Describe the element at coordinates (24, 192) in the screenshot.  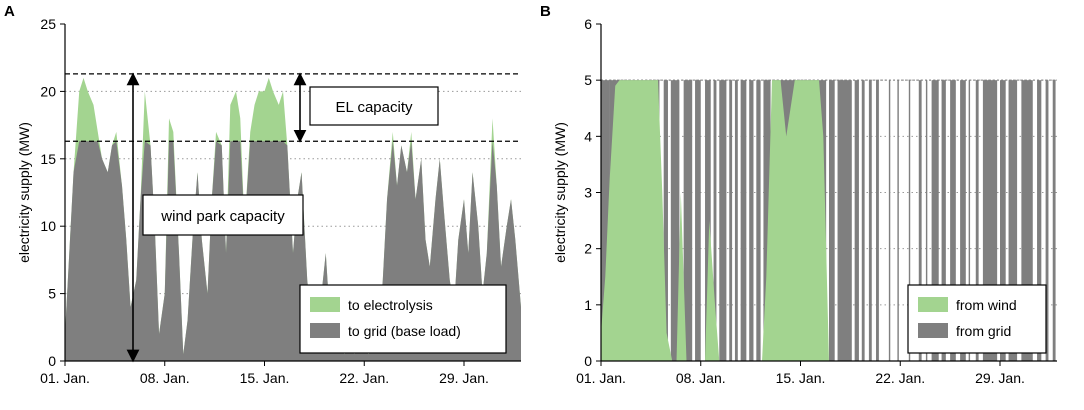
I see `panel-a-y-axis-label: electricity supply (MW)` at that location.